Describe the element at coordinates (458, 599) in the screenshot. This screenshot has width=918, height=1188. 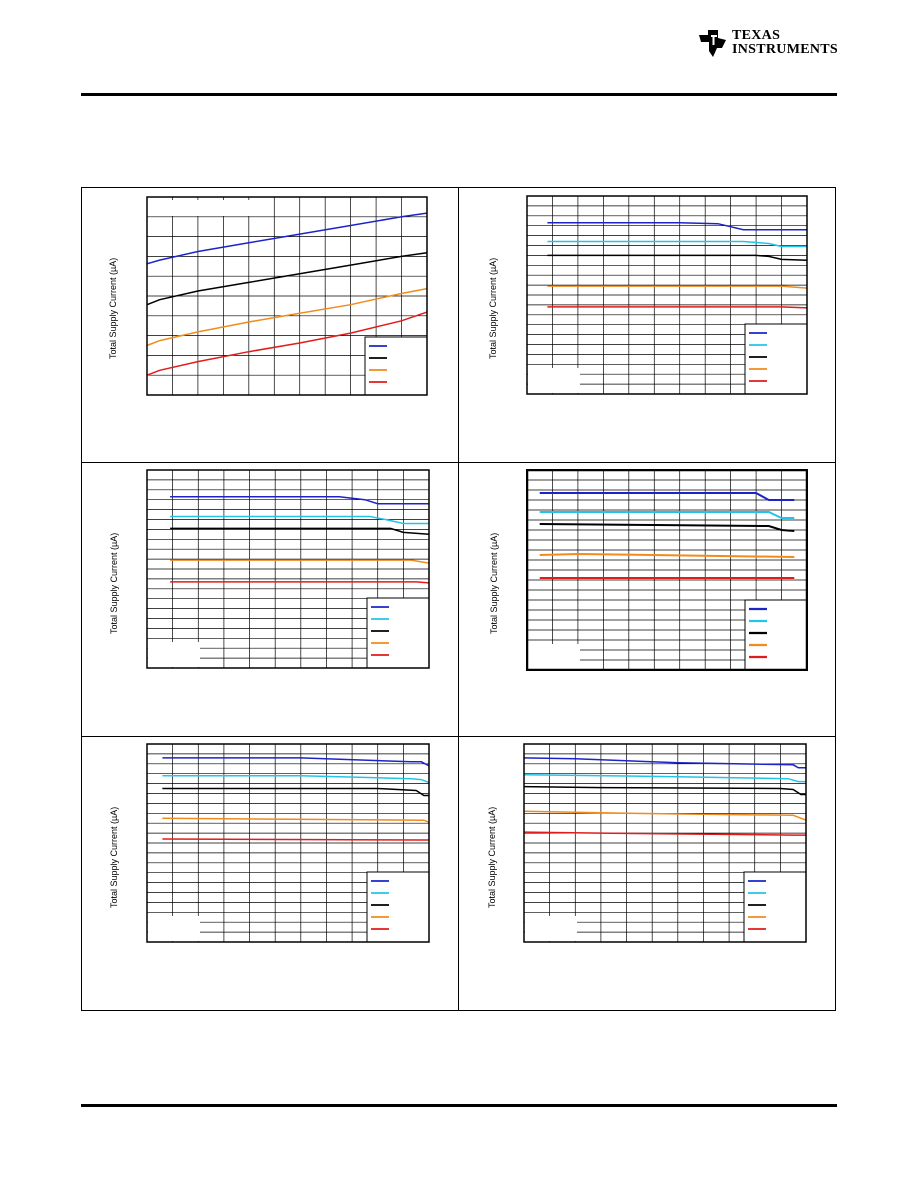
I see `figure-grid-column-divider` at that location.